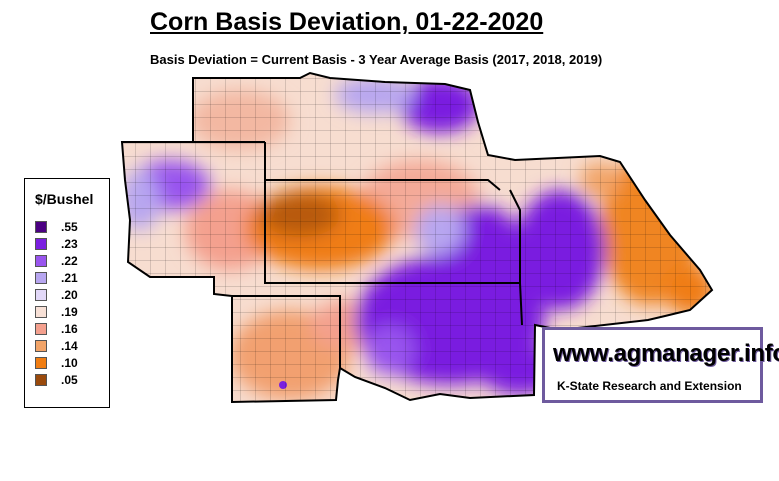 This screenshot has height=481, width=779. Describe the element at coordinates (69, 346) in the screenshot. I see `legend-label: .14` at that location.